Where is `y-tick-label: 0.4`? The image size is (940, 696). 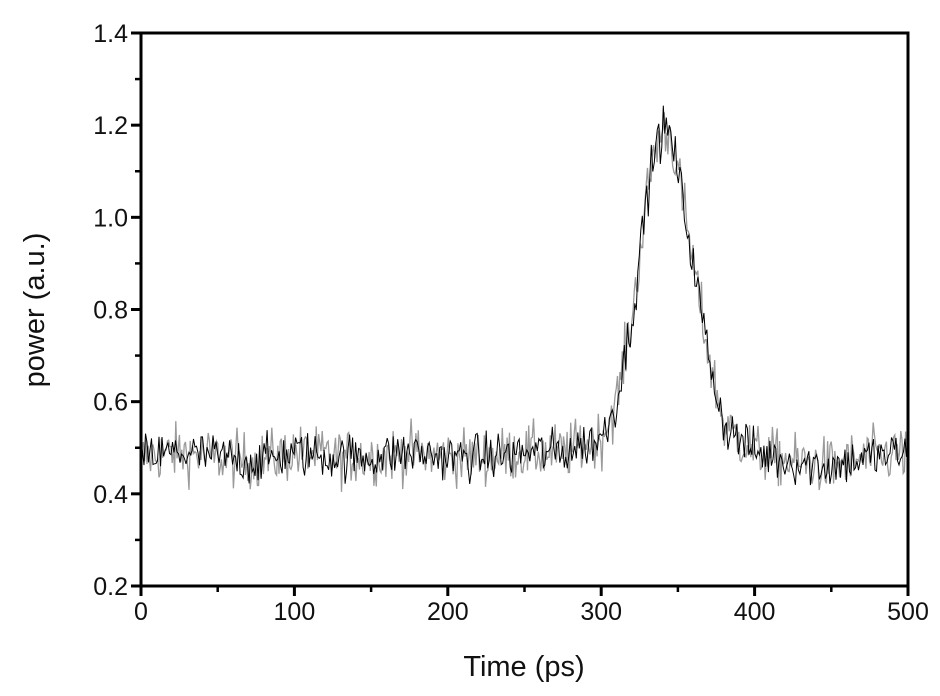
y-tick-label: 0.4 is located at coordinates (110, 495).